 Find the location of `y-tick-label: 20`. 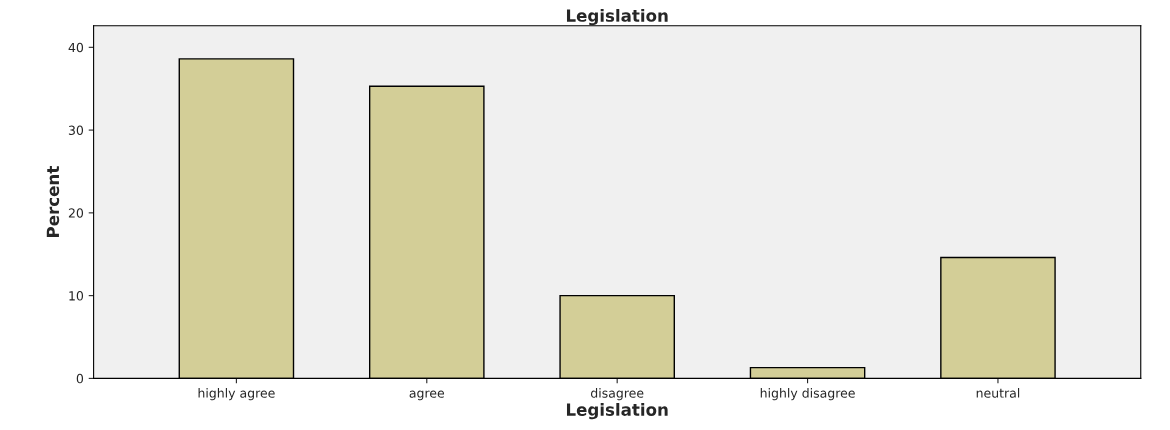

y-tick-label: 20 is located at coordinates (76, 213).